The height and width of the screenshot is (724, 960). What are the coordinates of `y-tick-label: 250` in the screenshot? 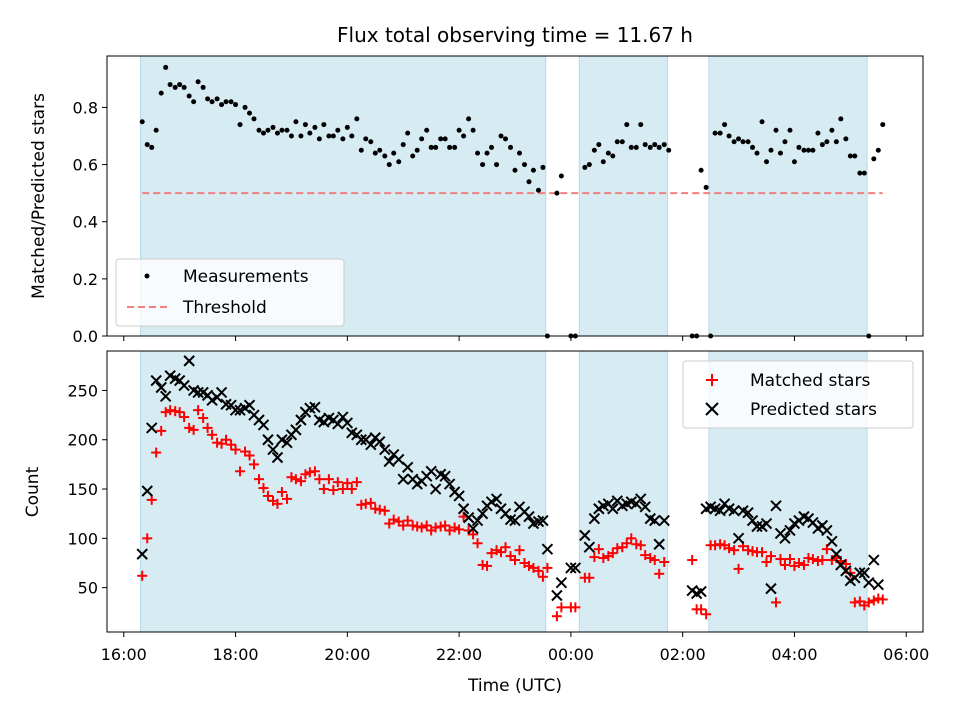 It's located at (82, 390).